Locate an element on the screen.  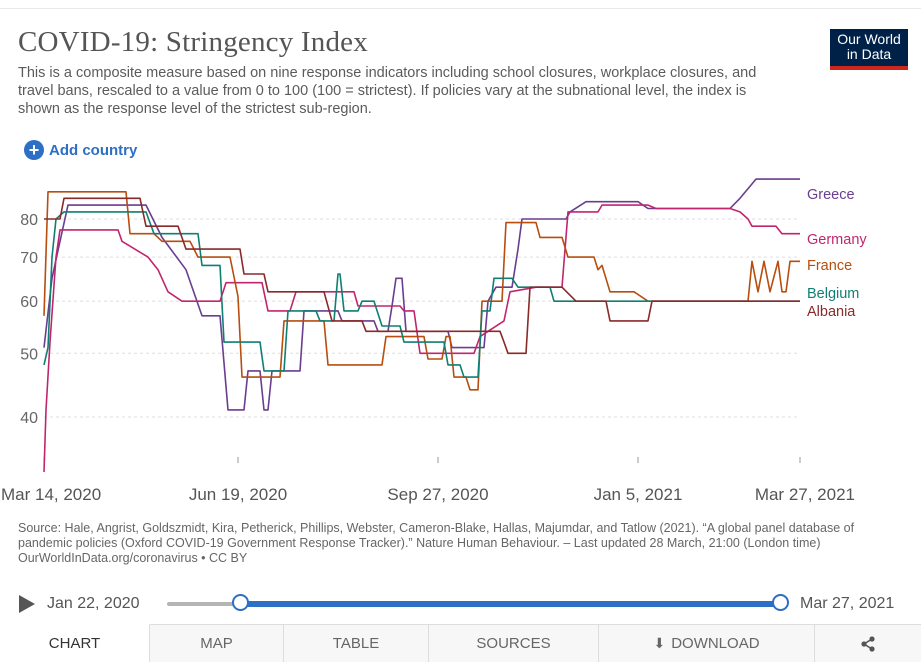
y-tick-label: 70 is located at coordinates (29, 258).